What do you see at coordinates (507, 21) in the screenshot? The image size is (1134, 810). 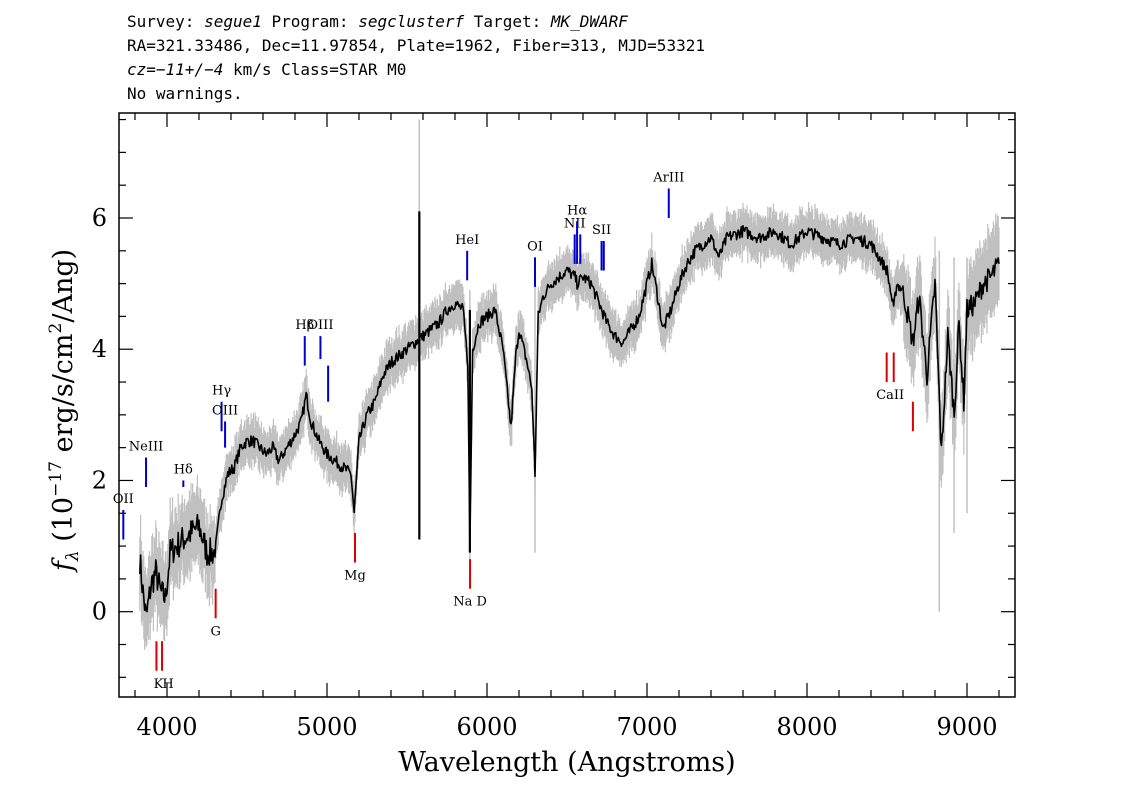 I see `target-label: Target:` at bounding box center [507, 21].